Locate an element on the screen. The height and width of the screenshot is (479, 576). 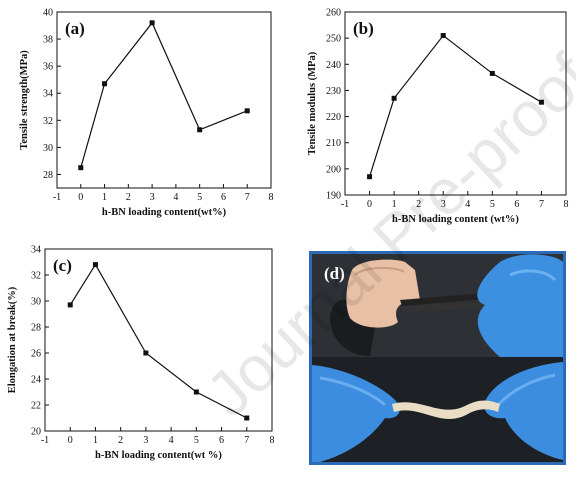
series-line is located at coordinates (164, 94).